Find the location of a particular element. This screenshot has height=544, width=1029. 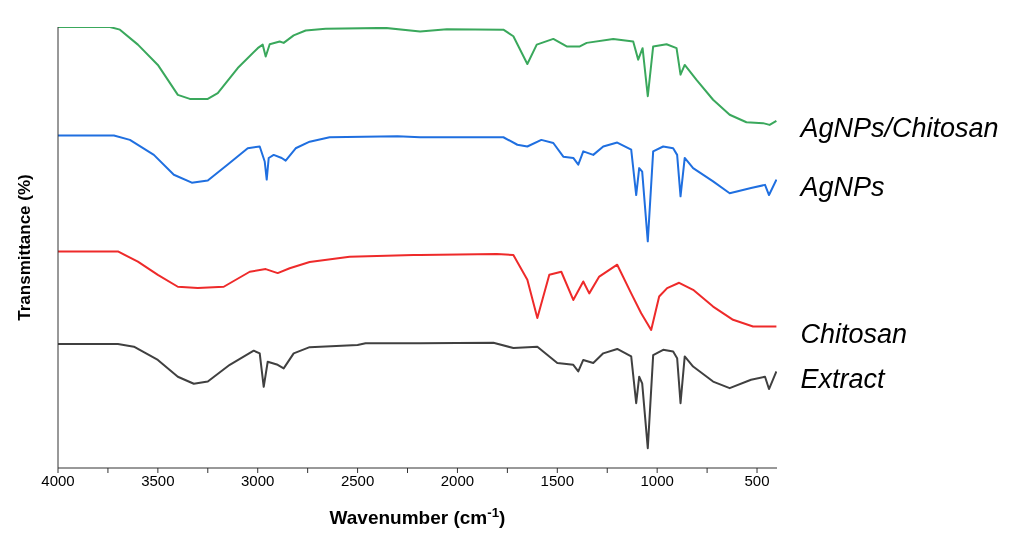

x-tick-label: 1000 is located at coordinates (657, 480).